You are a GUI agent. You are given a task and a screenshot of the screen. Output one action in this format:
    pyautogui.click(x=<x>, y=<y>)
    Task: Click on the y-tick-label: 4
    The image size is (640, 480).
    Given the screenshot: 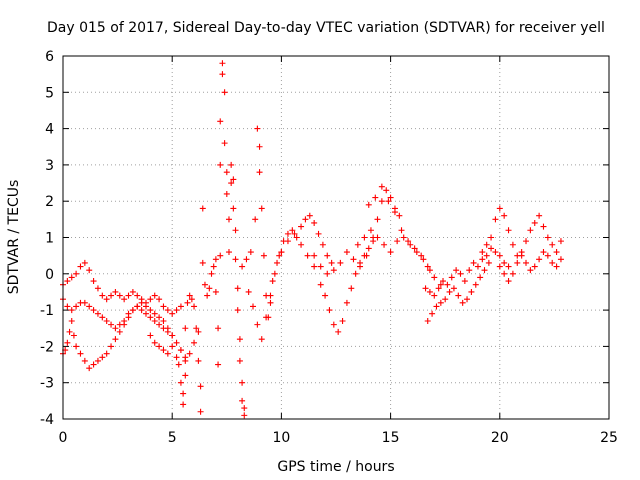 What is the action you would take?
    pyautogui.click(x=49, y=130)
    